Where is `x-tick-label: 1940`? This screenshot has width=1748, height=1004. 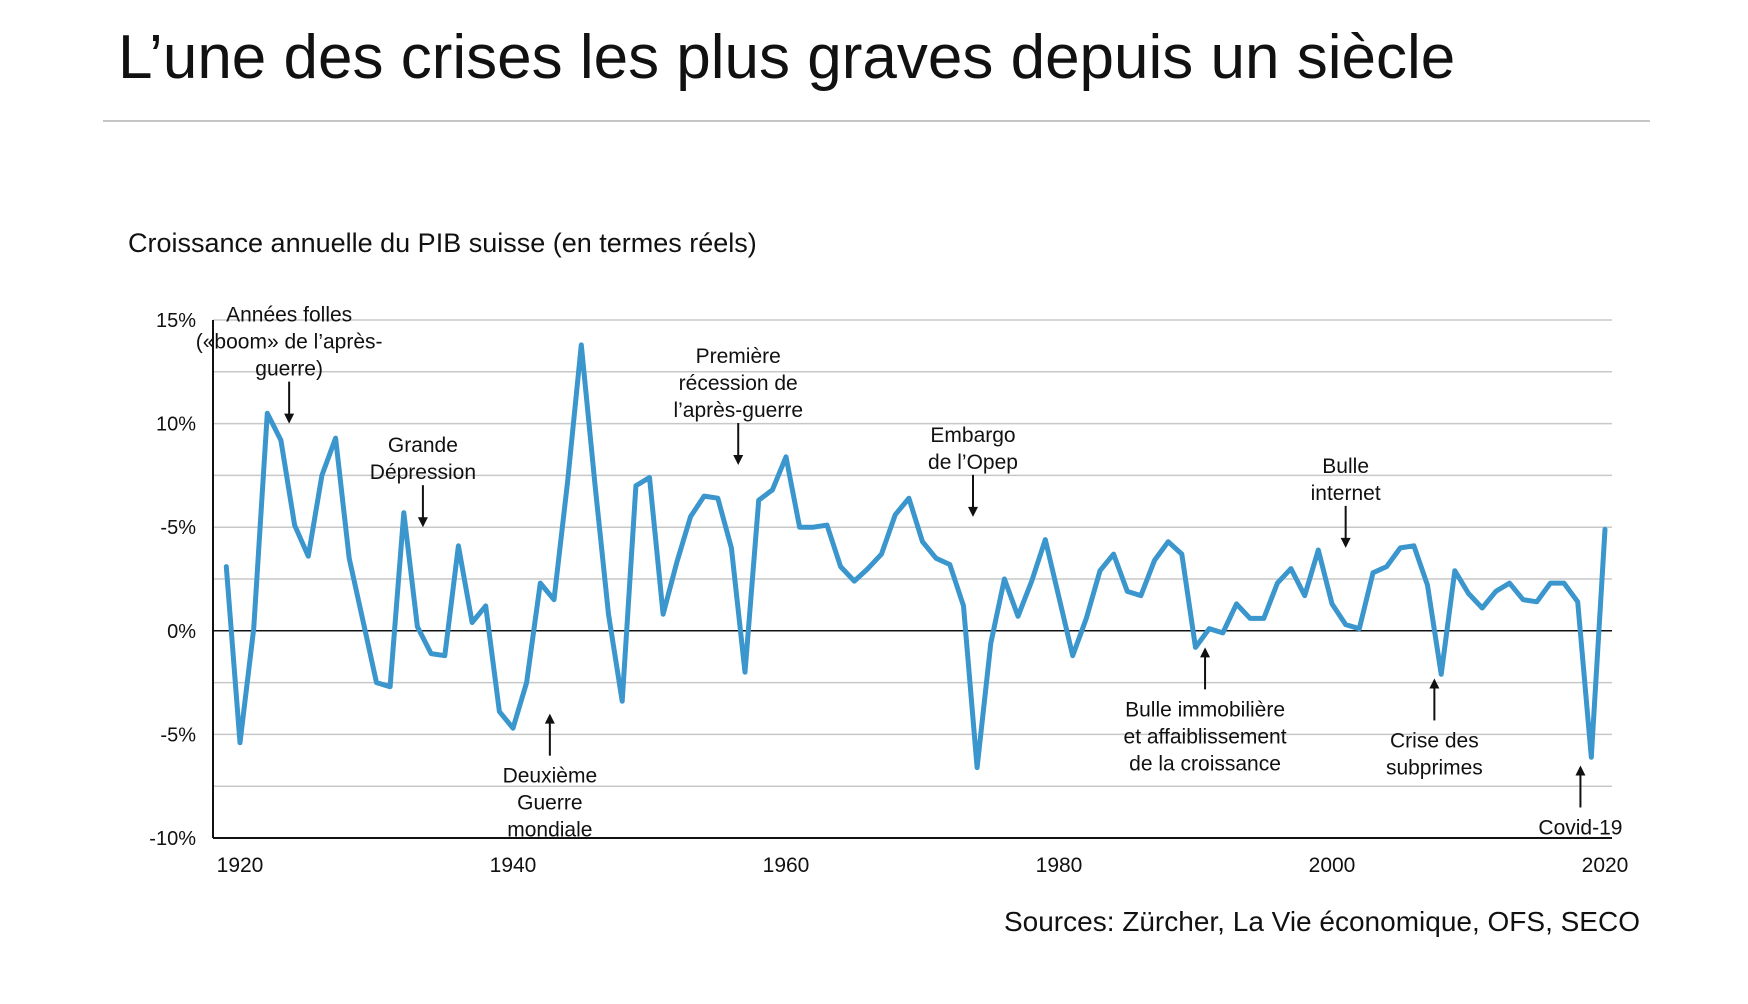 x-tick-label: 1940 is located at coordinates (513, 865).